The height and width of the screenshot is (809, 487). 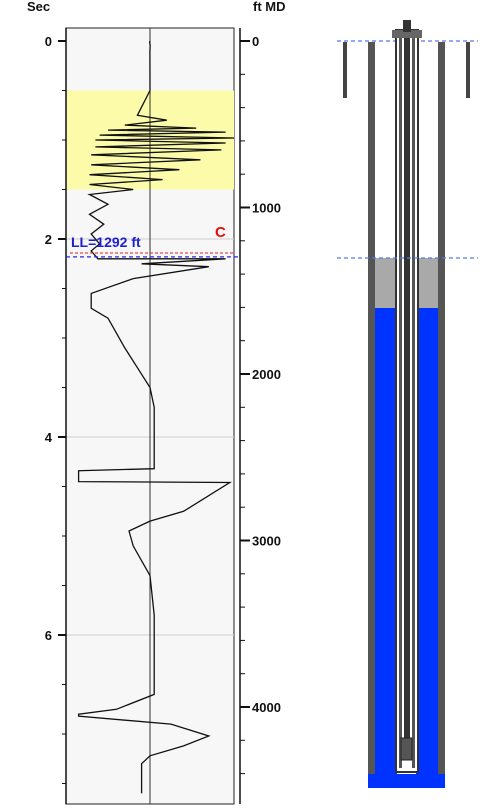 I want to click on rod-top, so click(x=407, y=26).